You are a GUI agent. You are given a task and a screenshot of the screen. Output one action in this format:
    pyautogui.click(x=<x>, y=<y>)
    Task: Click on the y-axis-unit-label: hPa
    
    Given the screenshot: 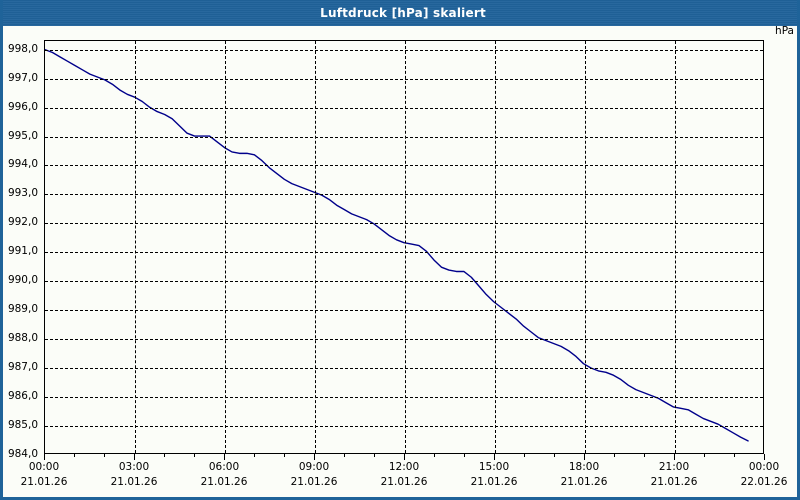 What is the action you would take?
    pyautogui.click(x=784, y=31)
    